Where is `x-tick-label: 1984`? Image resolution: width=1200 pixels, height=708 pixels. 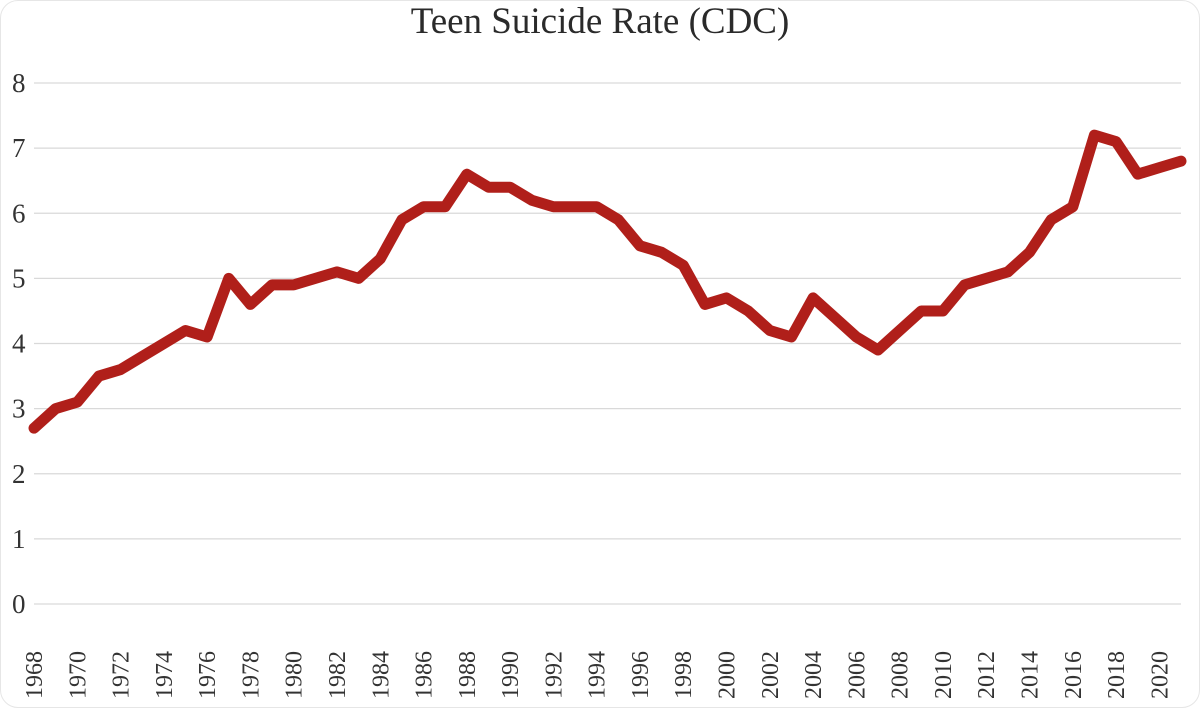
x-tick-label: 1984 is located at coordinates (381, 675).